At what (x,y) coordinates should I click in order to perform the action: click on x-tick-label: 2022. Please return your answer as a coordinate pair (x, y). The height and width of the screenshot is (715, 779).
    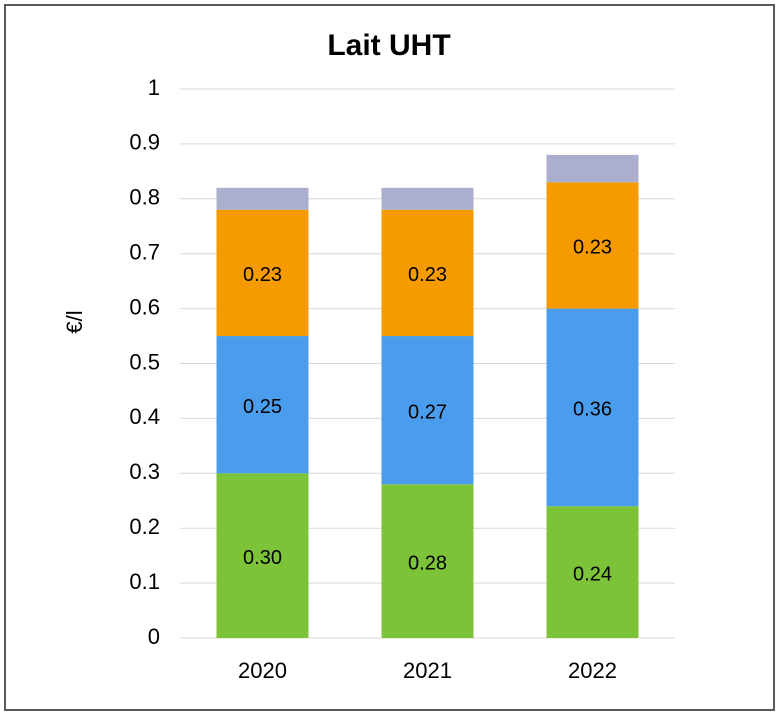
    Looking at the image, I should click on (592, 670).